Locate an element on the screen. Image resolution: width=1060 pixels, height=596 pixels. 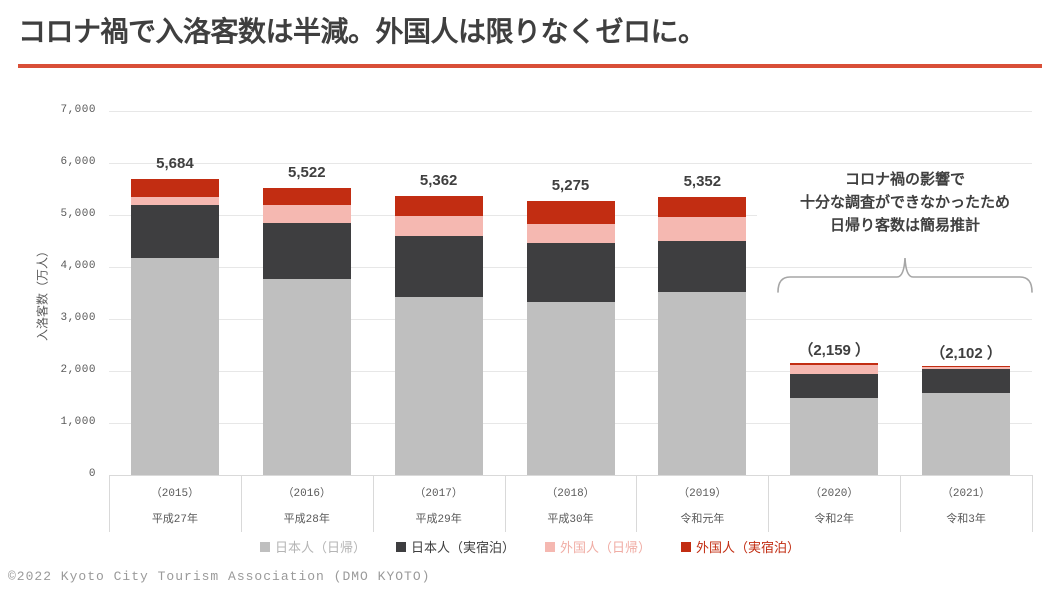
y-tick-label: 7,000 is located at coordinates (78, 110).